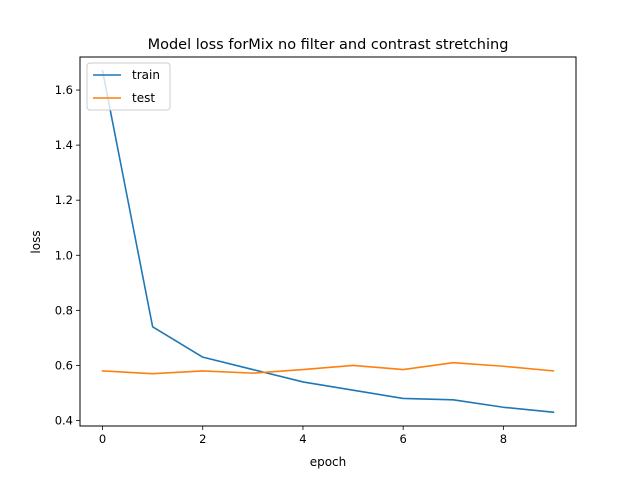 The width and height of the screenshot is (640, 478). Describe the element at coordinates (36, 241) in the screenshot. I see `y-axis-label: loss` at that location.